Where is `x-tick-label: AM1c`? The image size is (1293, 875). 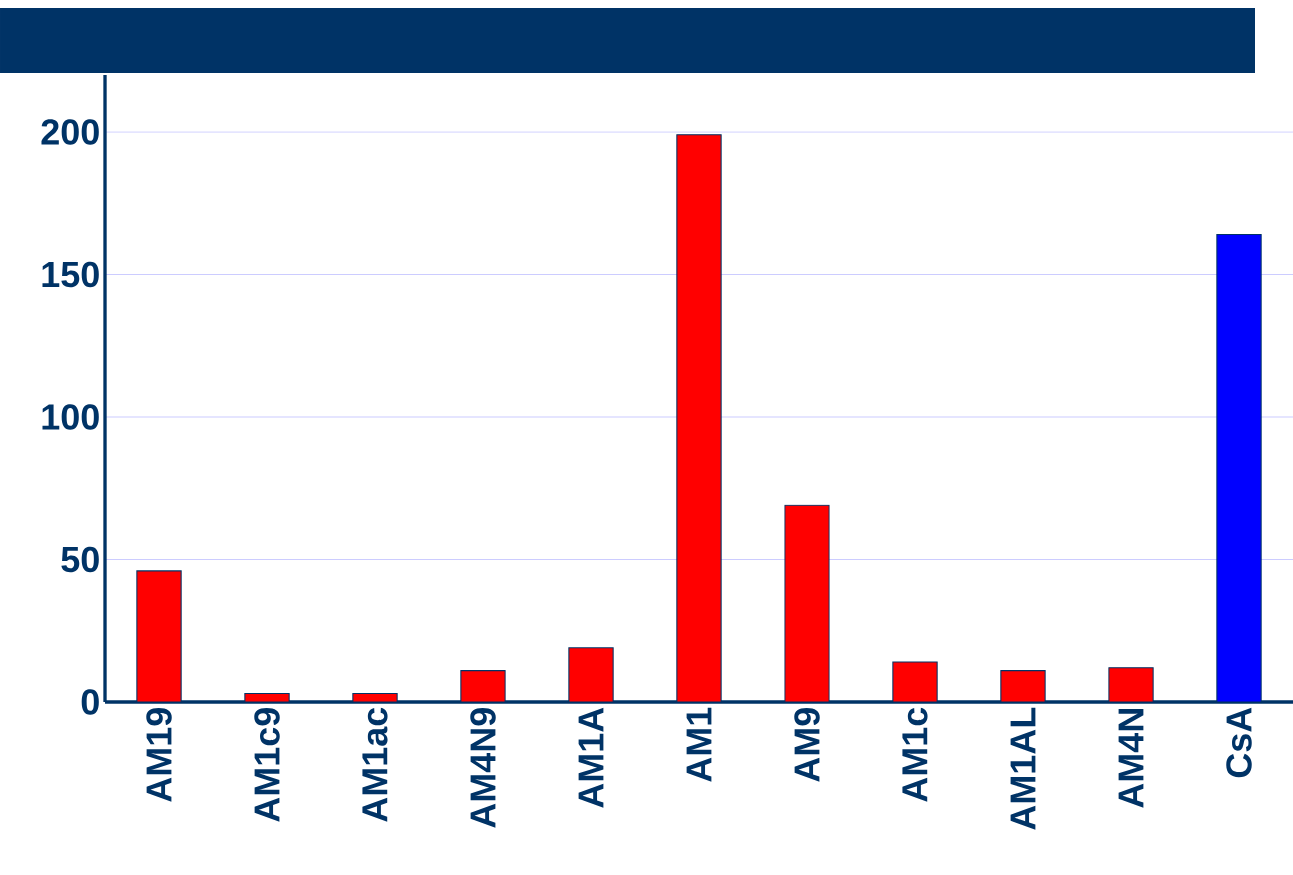 x-tick-label: AM1c is located at coordinates (915, 754).